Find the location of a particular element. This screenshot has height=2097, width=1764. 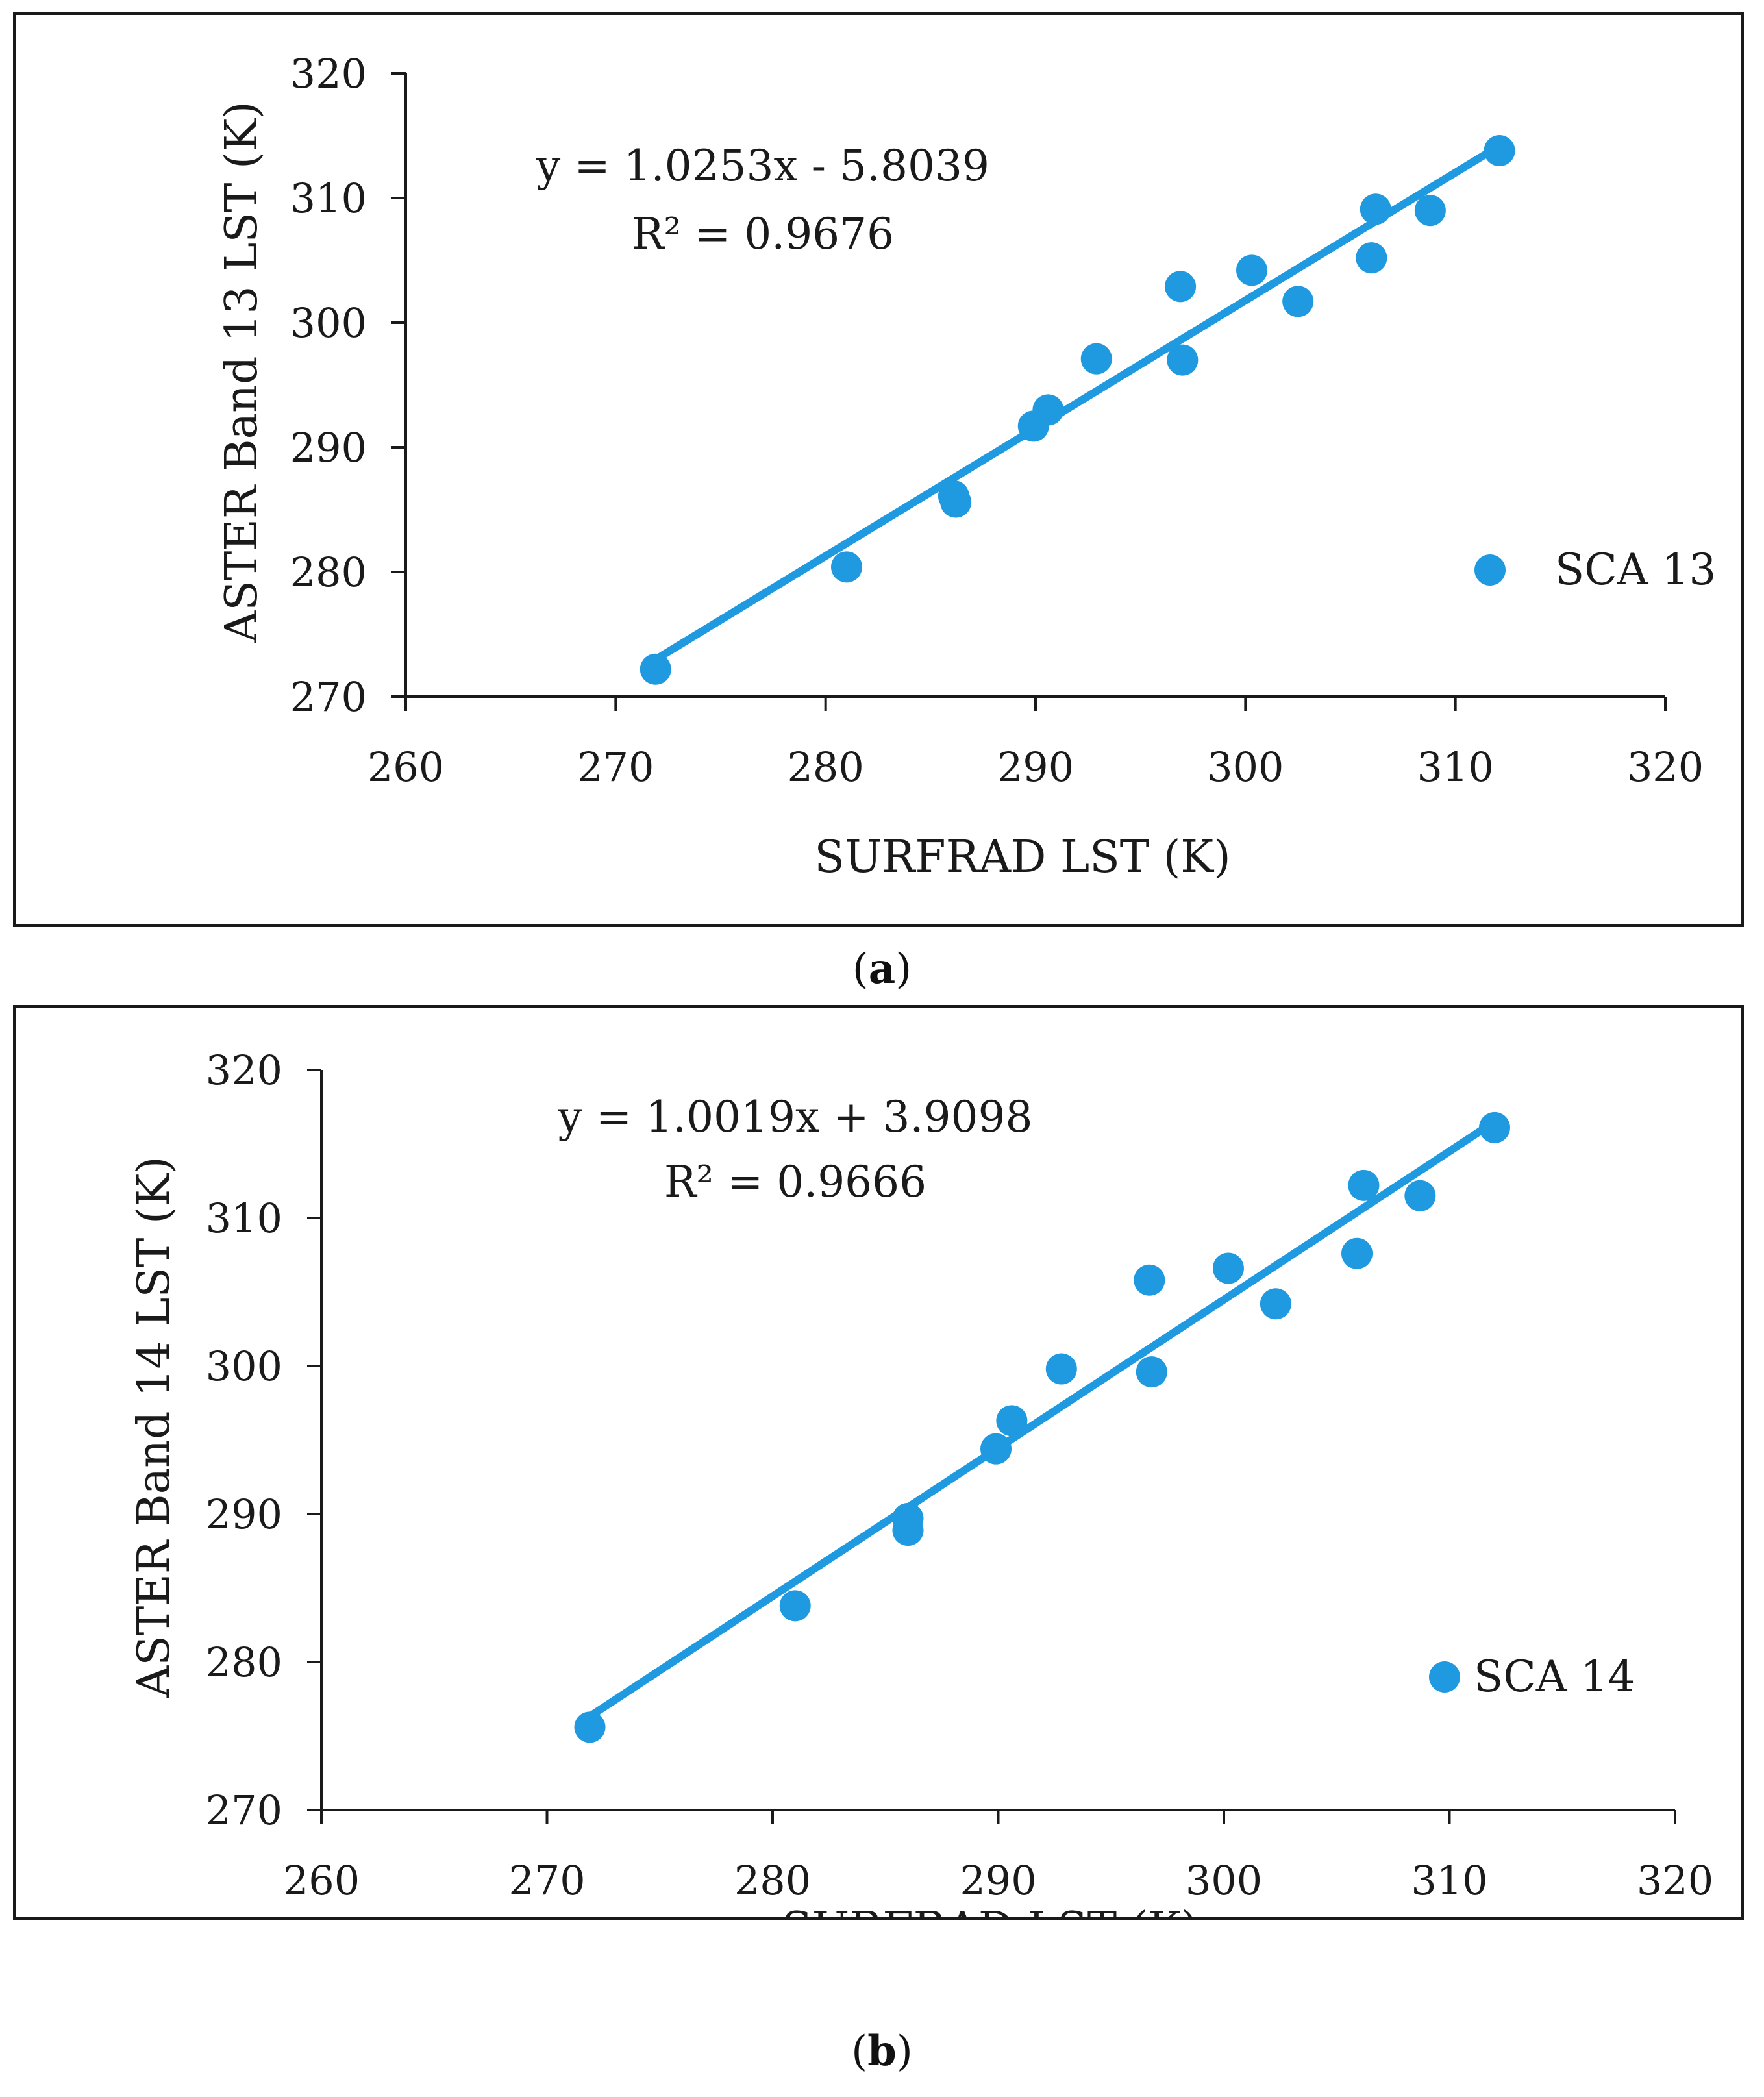

trendline-equation: y = 1.0019x + 3.9098 is located at coordinates (795, 1117).